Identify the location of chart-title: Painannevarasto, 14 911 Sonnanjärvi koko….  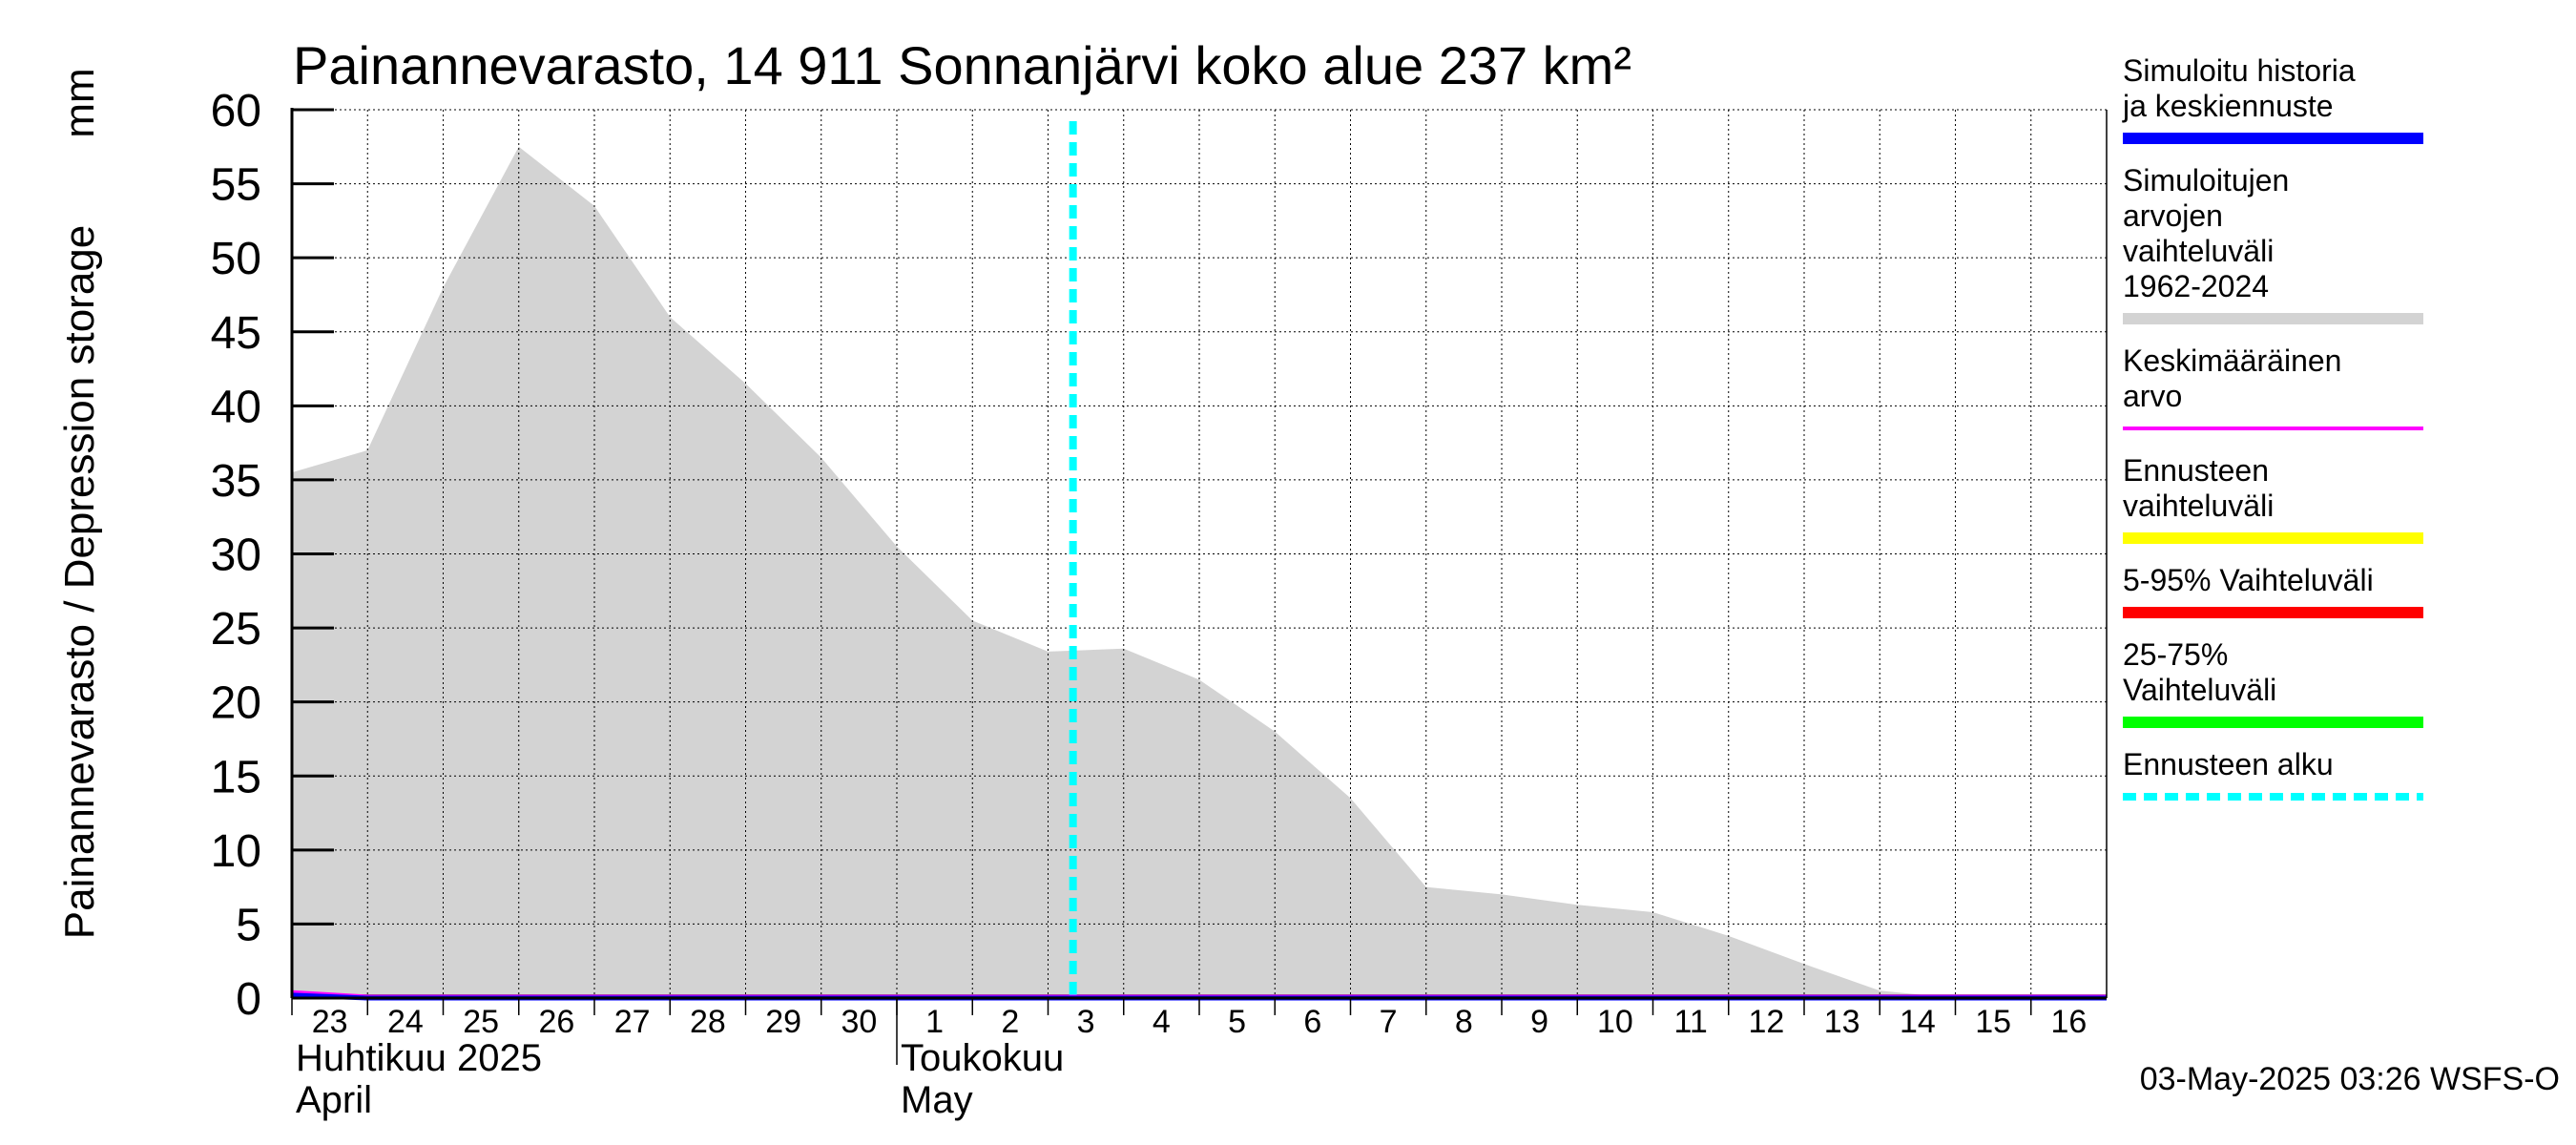
(962, 65).